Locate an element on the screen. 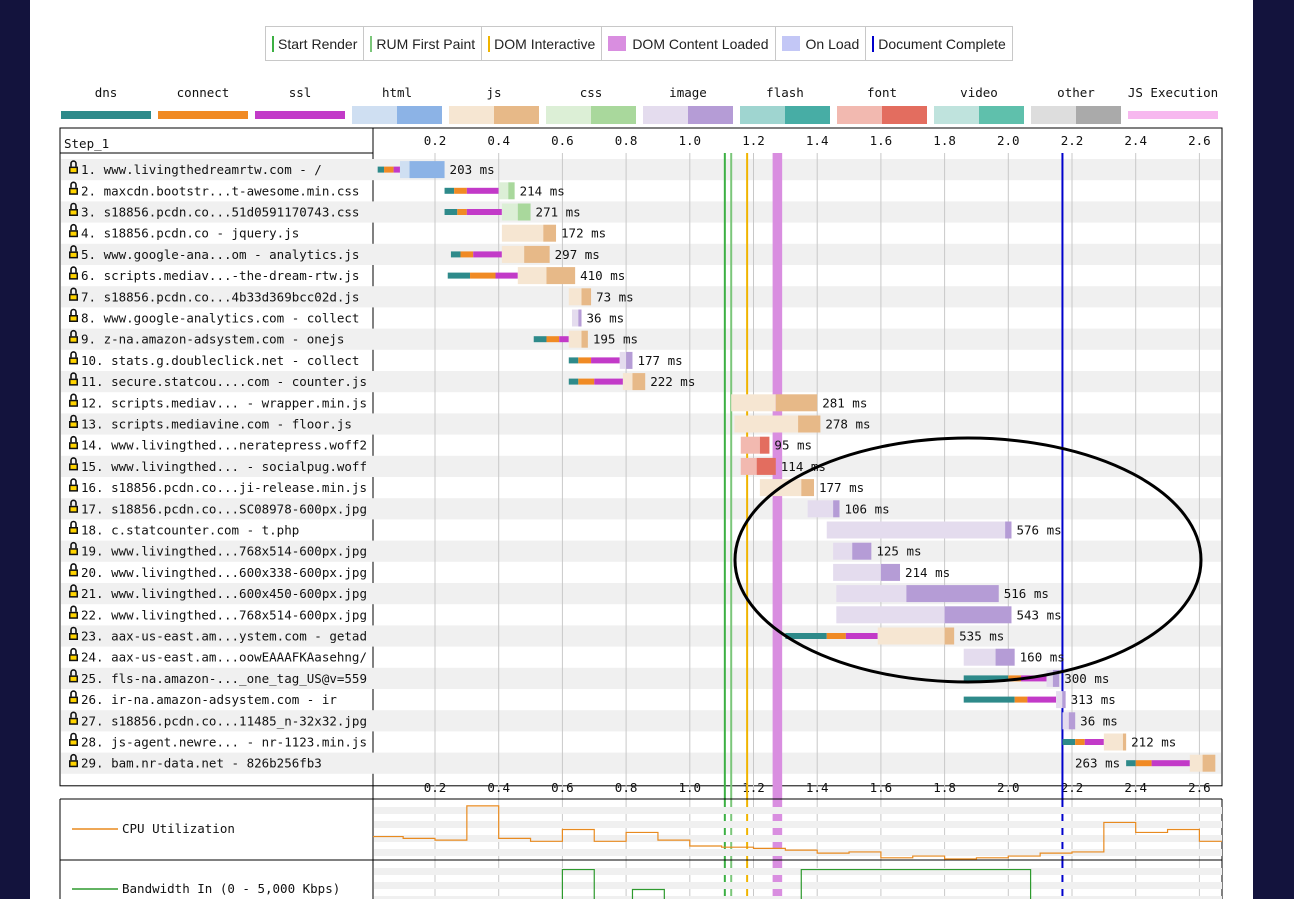 The image size is (1294, 899). request-label: 6. scripts.mediav...-the-dream-rtw.js is located at coordinates (220, 275).